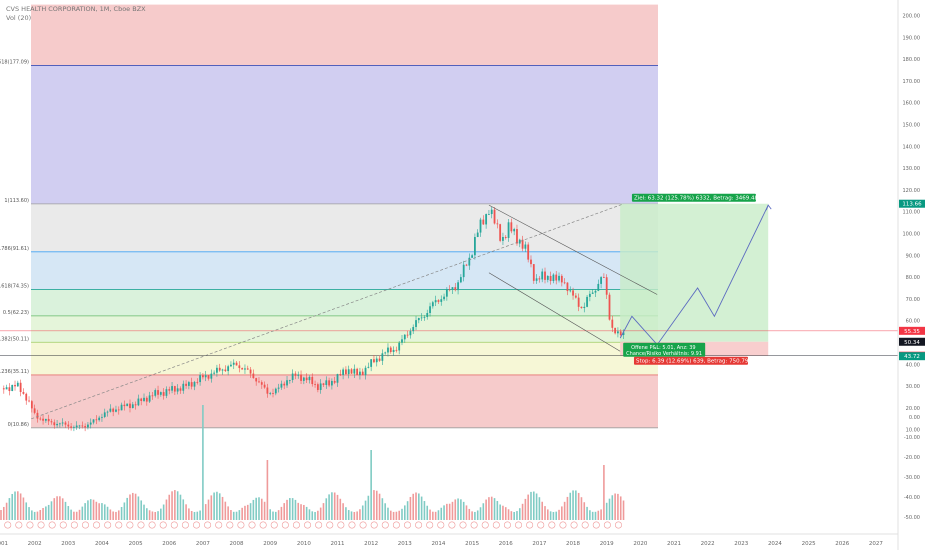  What do you see at coordinates (912, 330) in the screenshot?
I see `price-tag-bg` at bounding box center [912, 330].